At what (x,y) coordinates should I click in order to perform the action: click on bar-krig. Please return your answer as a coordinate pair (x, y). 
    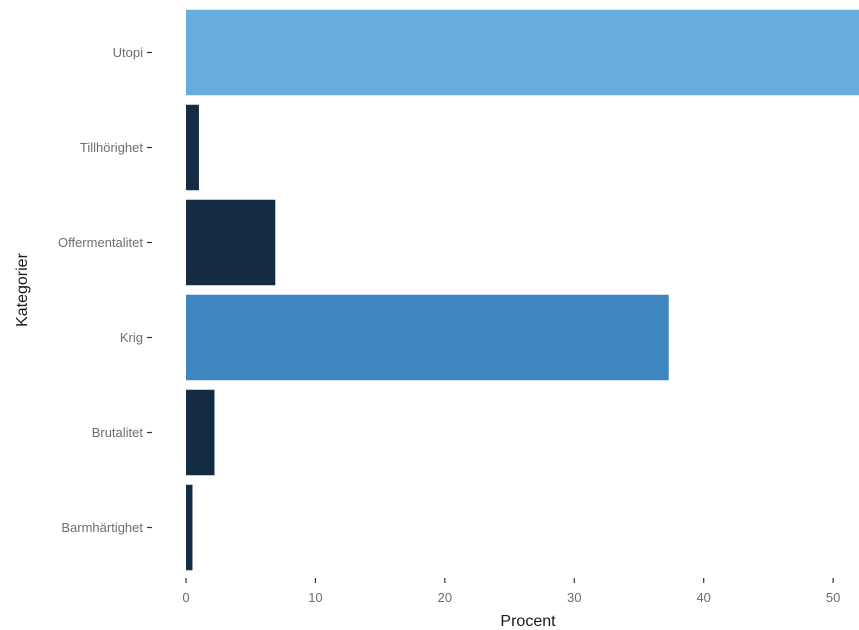
    Looking at the image, I should click on (427, 337).